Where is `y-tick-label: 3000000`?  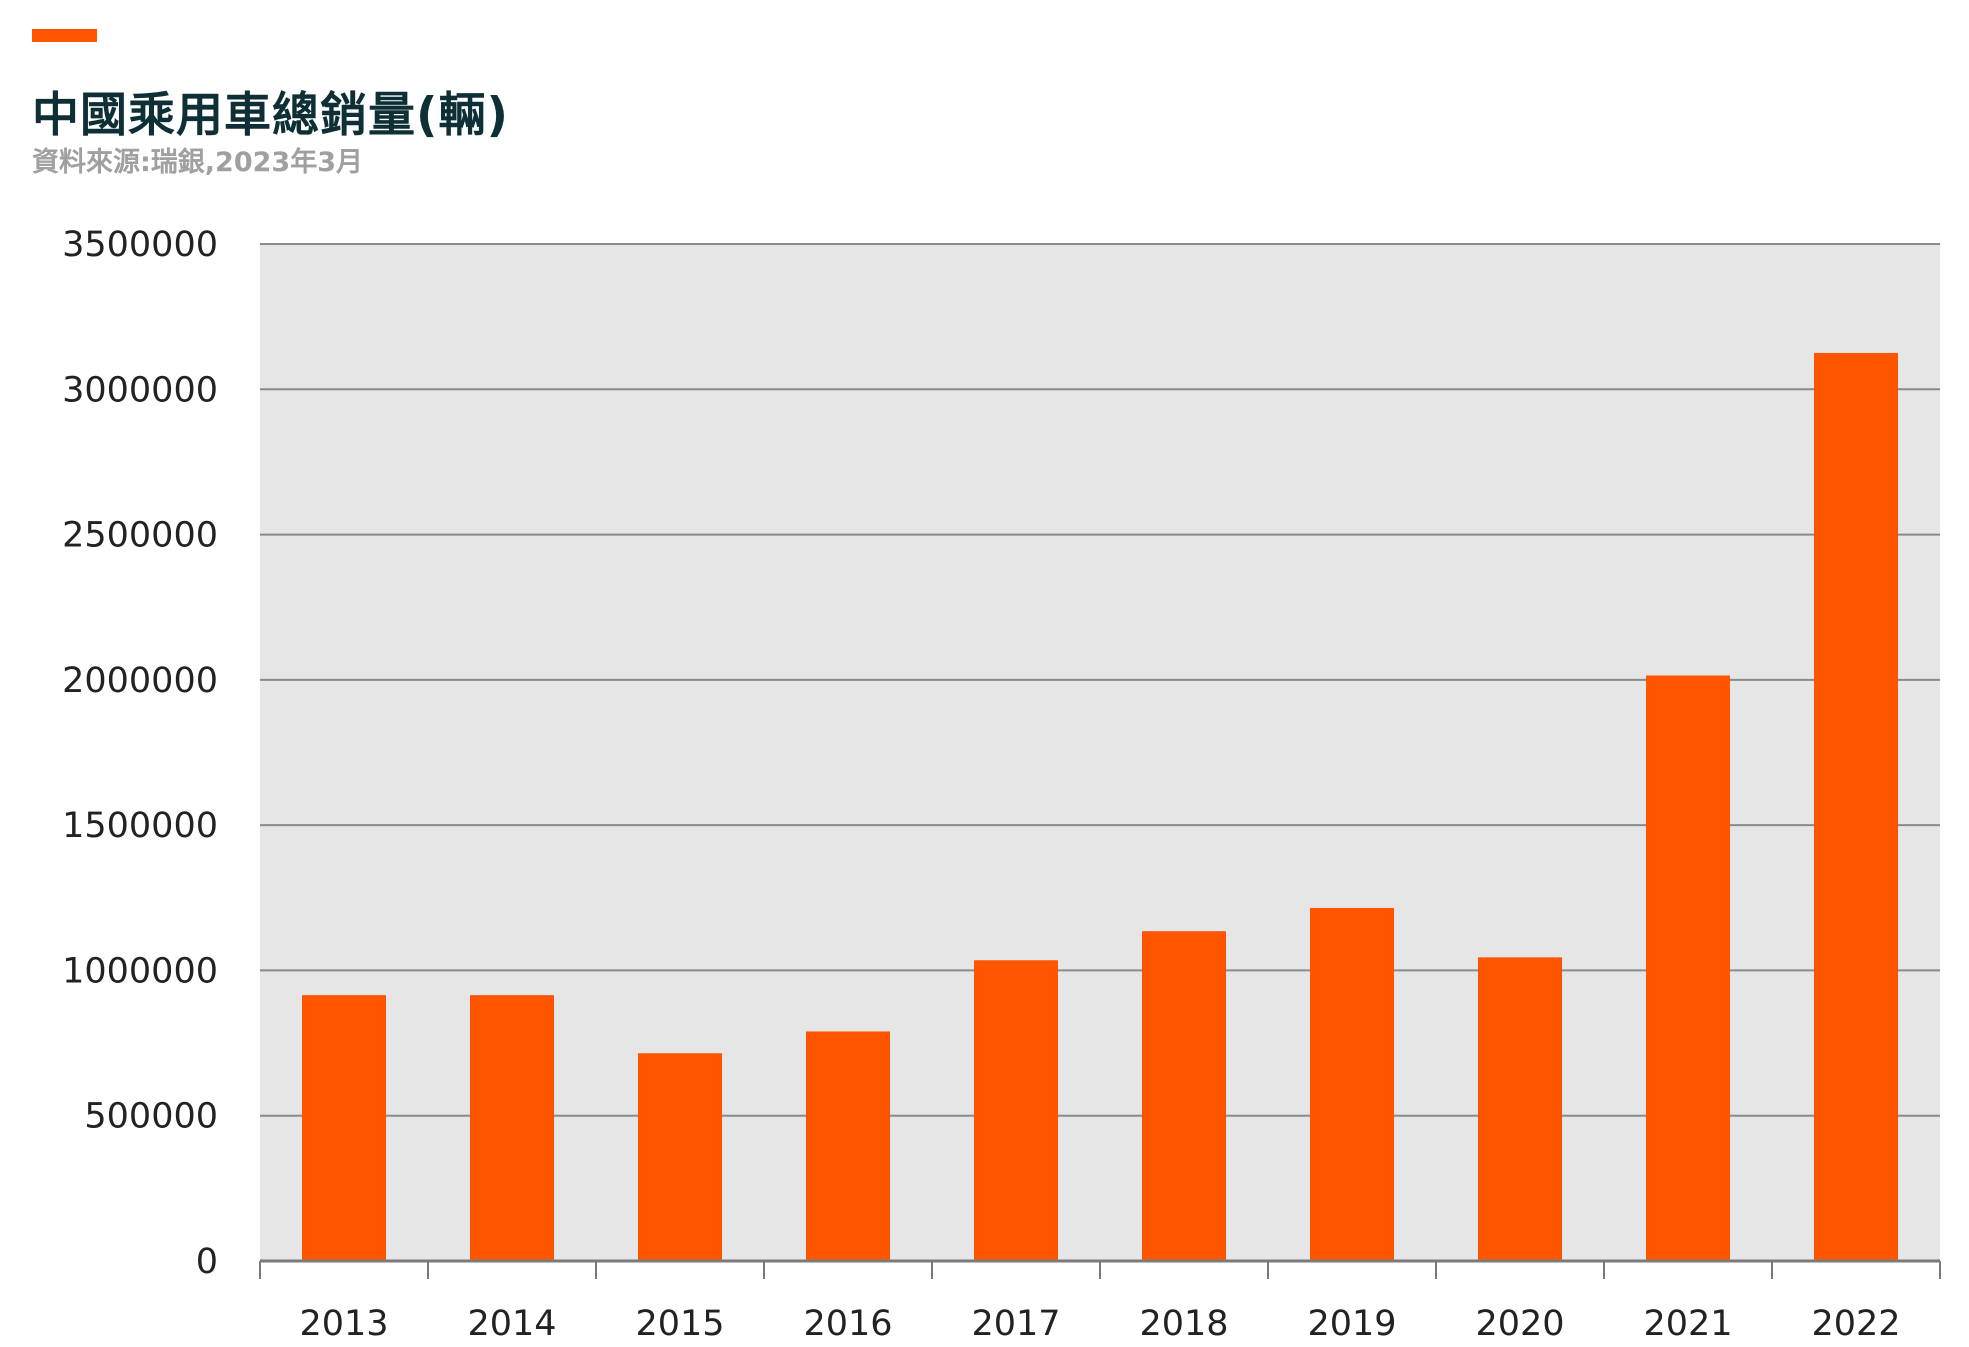 y-tick-label: 3000000 is located at coordinates (140, 390).